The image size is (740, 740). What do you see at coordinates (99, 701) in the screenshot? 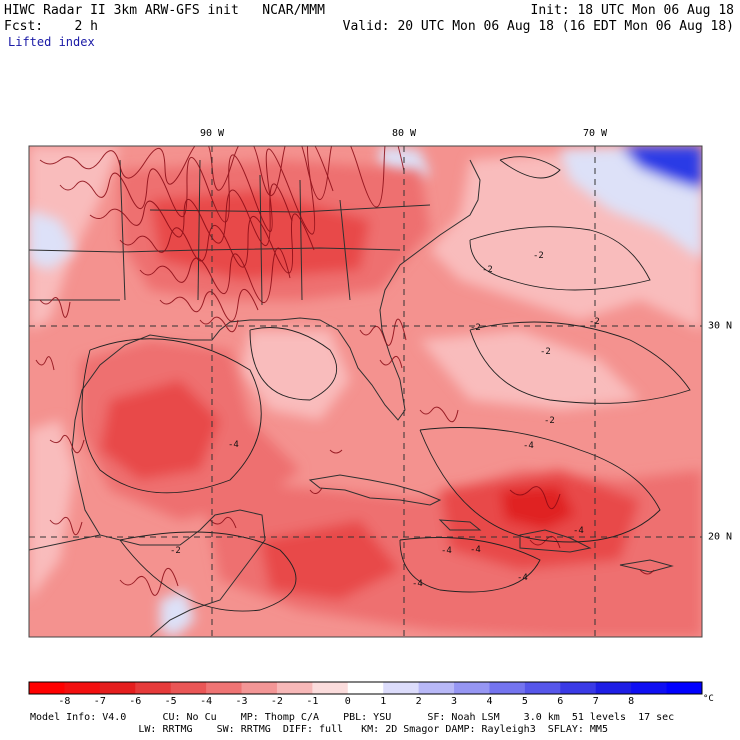
I see `colorbar-tick-label: -7` at bounding box center [99, 701].